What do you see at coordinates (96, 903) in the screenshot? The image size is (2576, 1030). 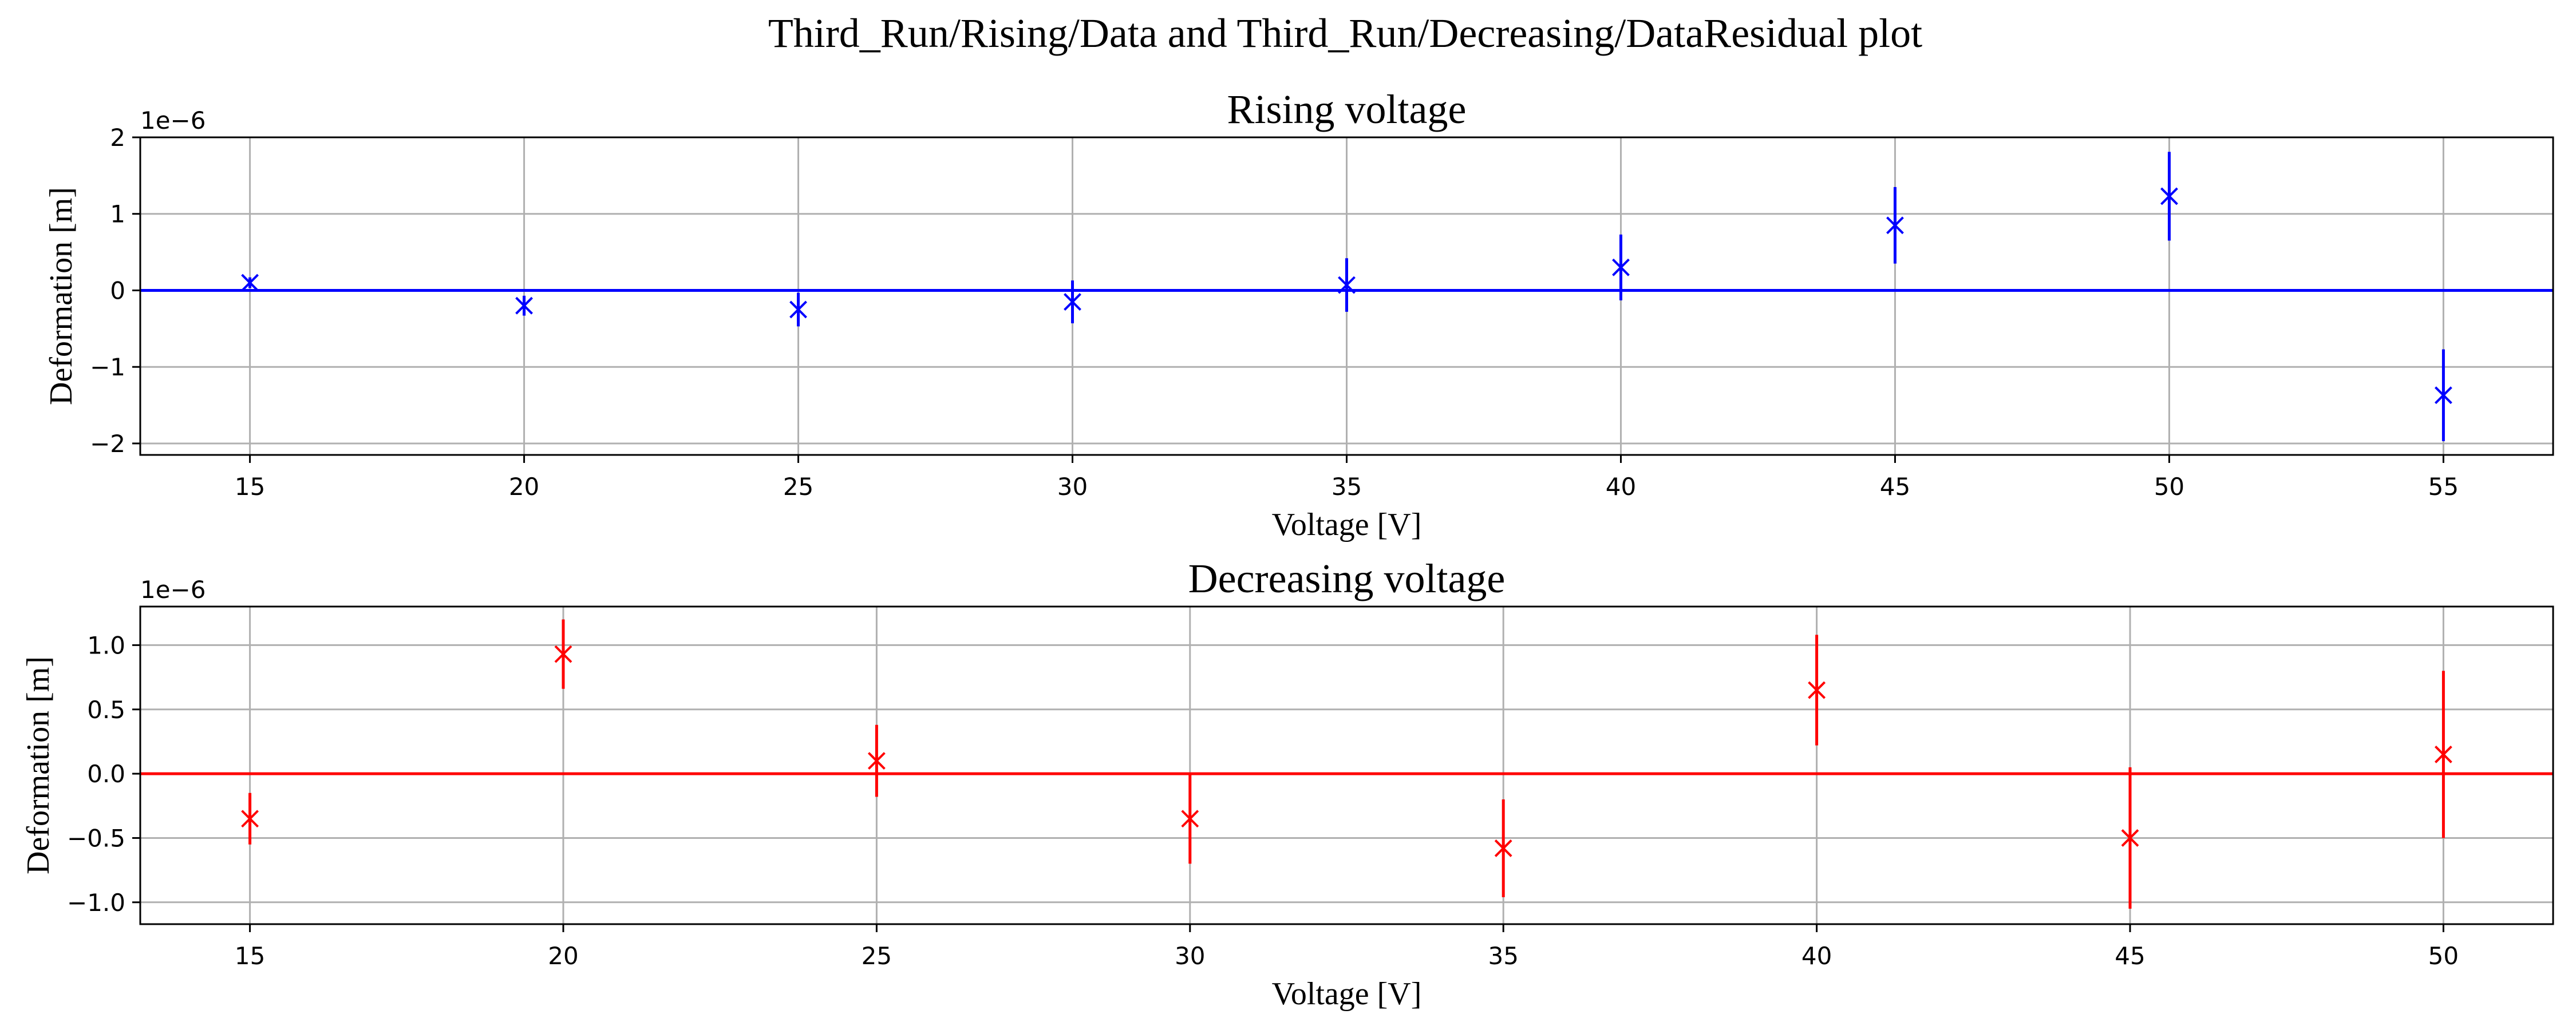 I see `y-tick-label: −1.0` at bounding box center [96, 903].